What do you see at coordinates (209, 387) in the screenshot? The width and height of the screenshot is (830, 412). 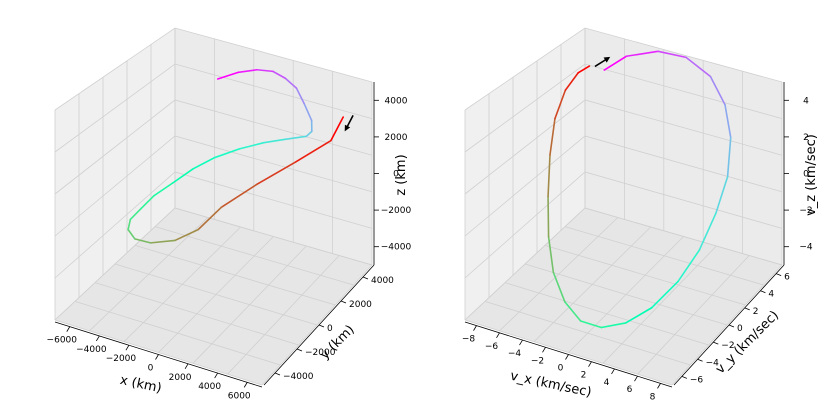 I see `x-tick-label: 4000` at bounding box center [209, 387].